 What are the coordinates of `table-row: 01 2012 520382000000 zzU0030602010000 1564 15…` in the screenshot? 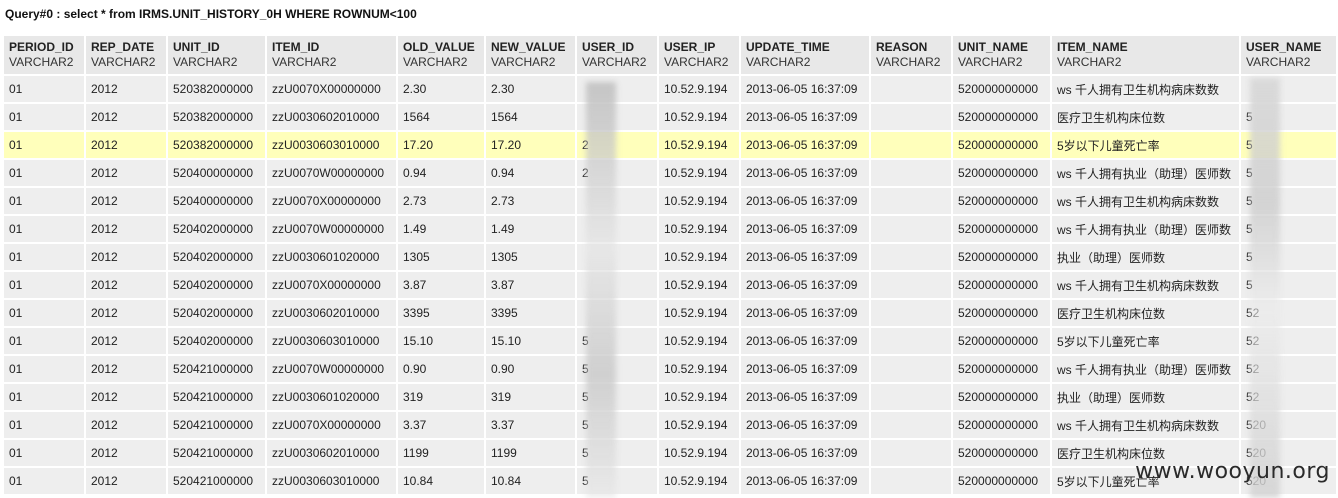 It's located at (671, 118).